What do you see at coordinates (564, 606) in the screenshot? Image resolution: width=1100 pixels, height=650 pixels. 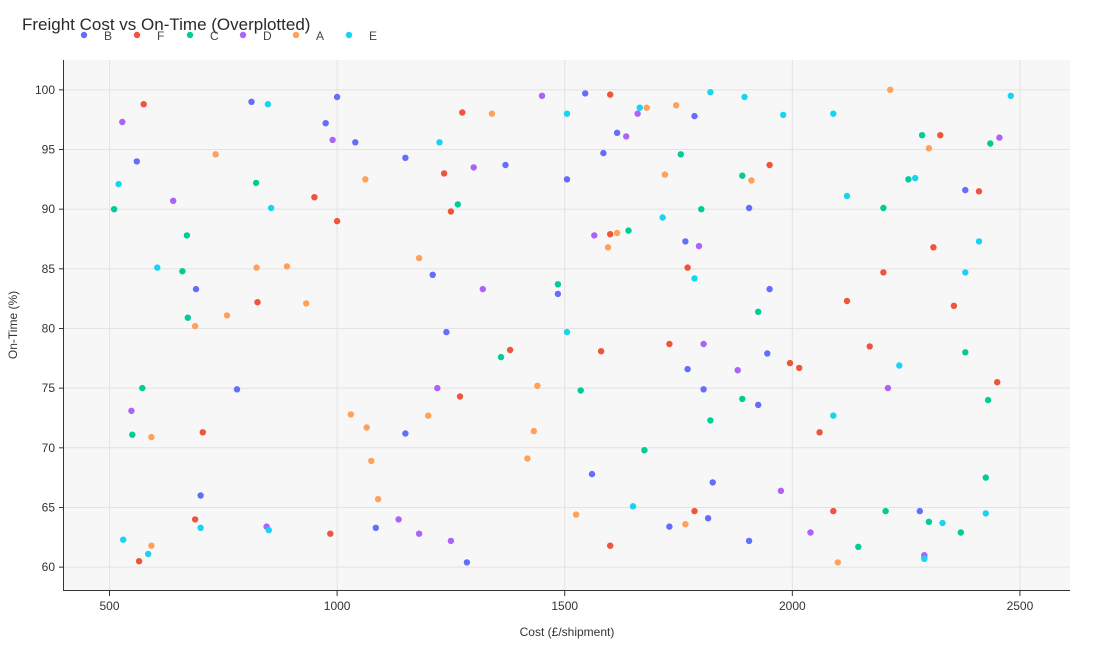 I see `x-tick-label: 1500` at bounding box center [564, 606].